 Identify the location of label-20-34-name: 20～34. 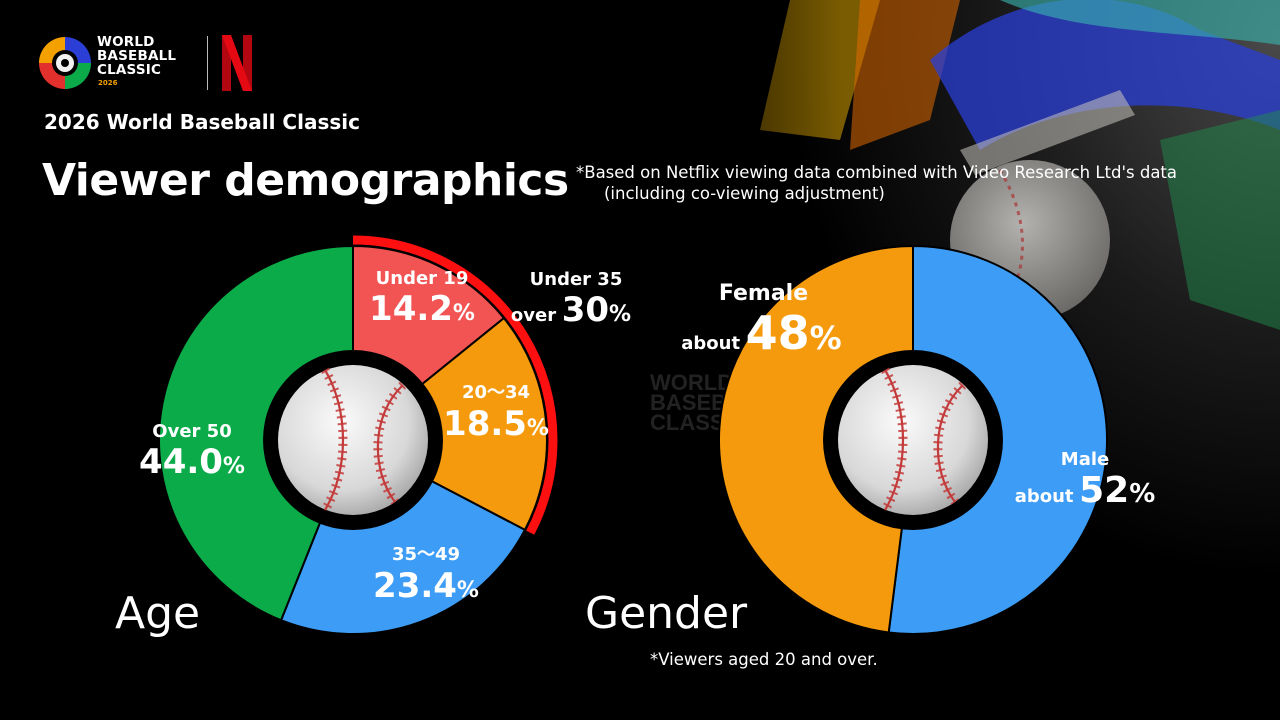
(496, 392).